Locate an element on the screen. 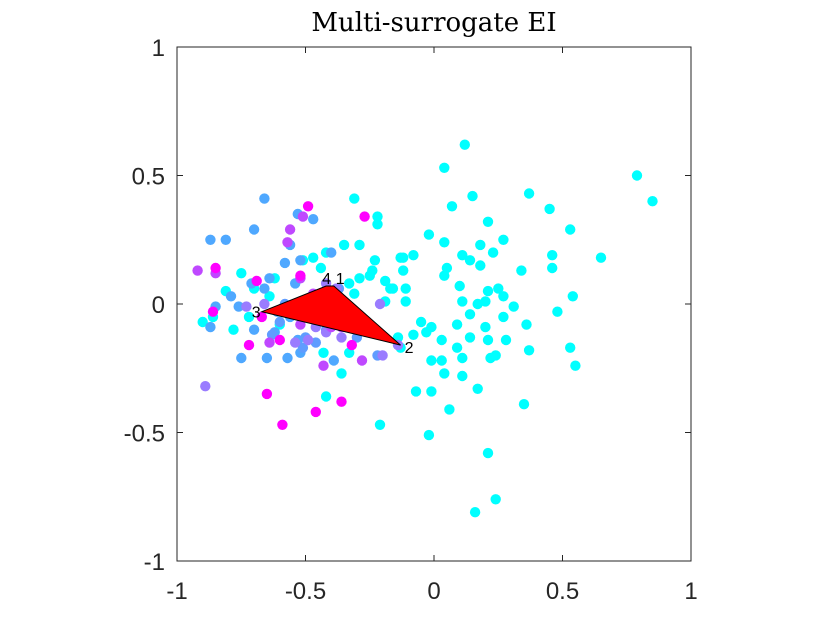  x-tick-label: 1 is located at coordinates (690, 591).